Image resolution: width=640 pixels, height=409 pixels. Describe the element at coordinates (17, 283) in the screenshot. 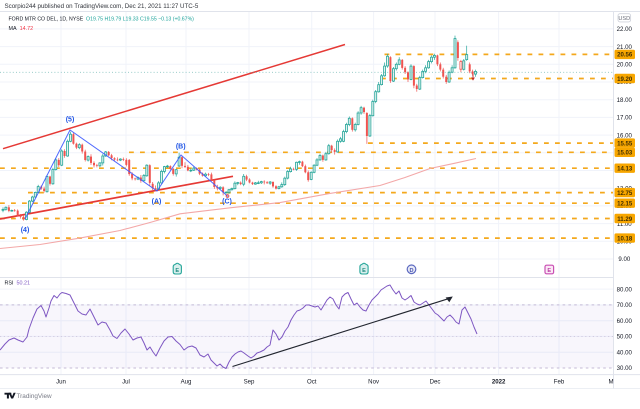

I see `svg-text: RSI 50.21` at that location.